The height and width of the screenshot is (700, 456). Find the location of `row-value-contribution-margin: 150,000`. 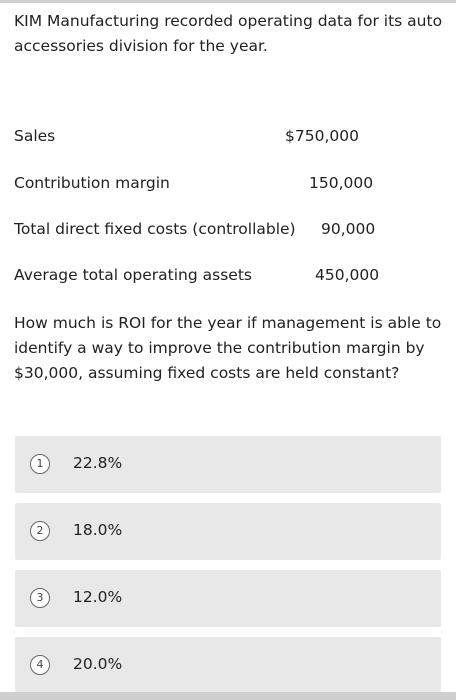

row-value-contribution-margin: 150,000 is located at coordinates (341, 183).